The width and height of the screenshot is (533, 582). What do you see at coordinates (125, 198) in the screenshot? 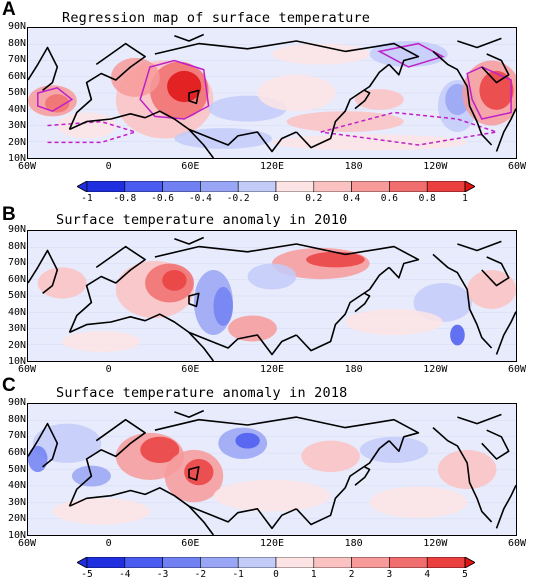
I see `colorbar-label: -0.8` at bounding box center [125, 198].